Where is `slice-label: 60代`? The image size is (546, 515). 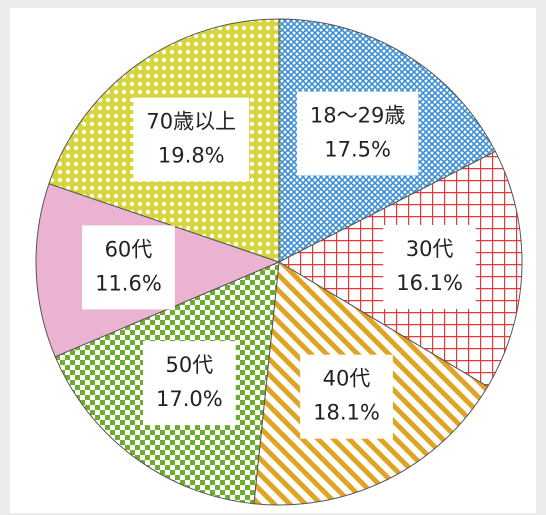
slice-label: 60代 is located at coordinates (129, 249).